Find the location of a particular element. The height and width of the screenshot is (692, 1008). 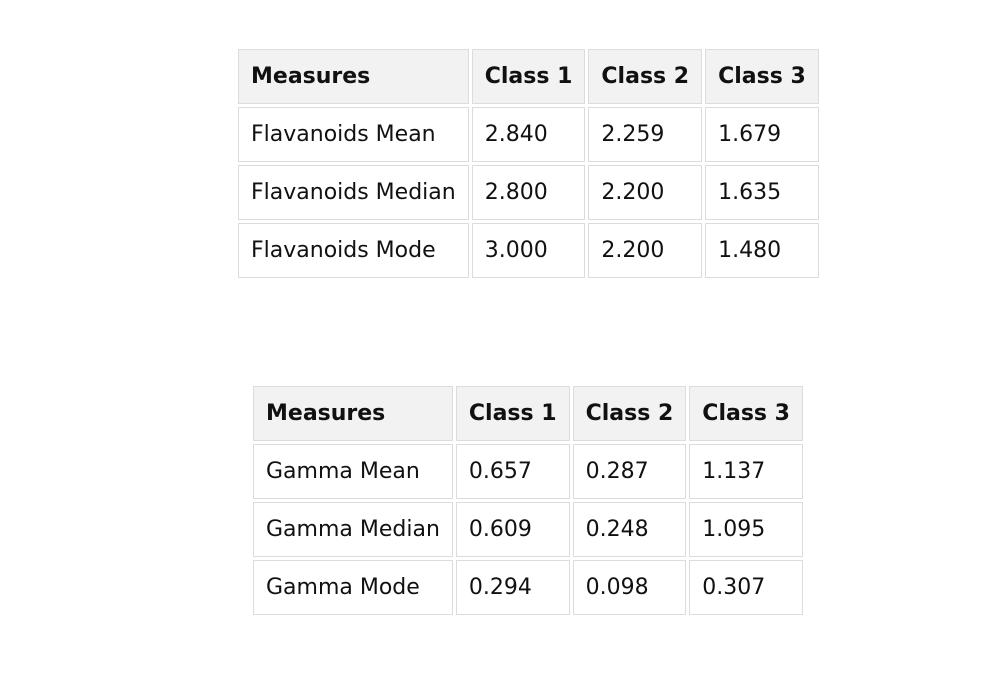

cell-class-2: 2.259 is located at coordinates (645, 134).